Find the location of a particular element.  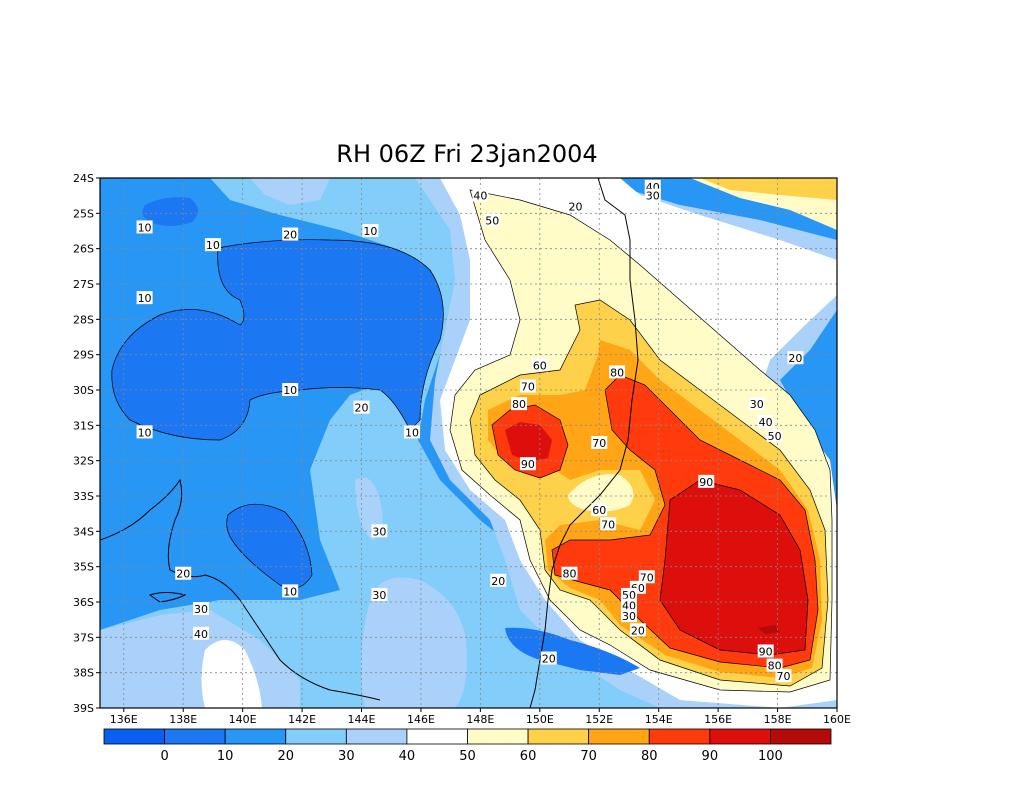

lon-label: 160E is located at coordinates (837, 719).